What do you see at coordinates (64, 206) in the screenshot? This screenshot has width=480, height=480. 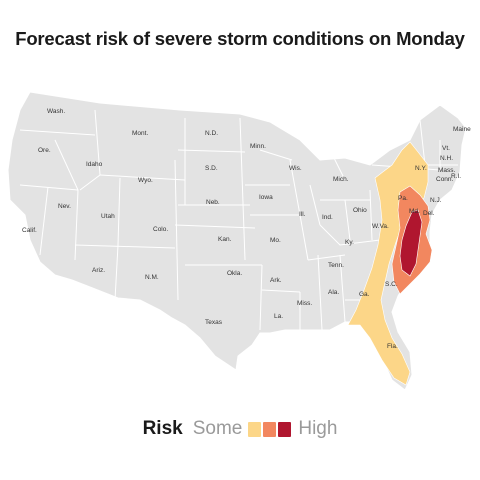 I see `state-label: Nev.` at bounding box center [64, 206].